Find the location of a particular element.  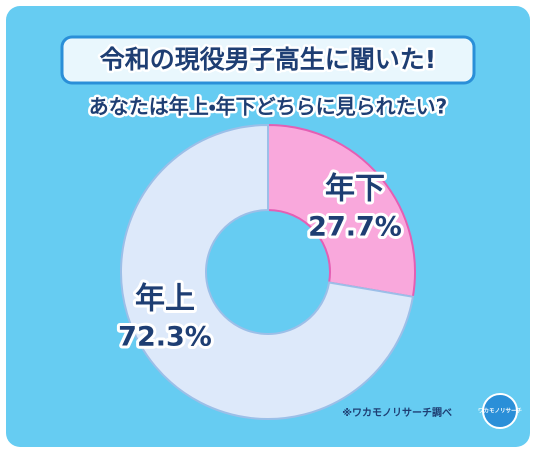

slice-label: 年下 is located at coordinates (355, 189).